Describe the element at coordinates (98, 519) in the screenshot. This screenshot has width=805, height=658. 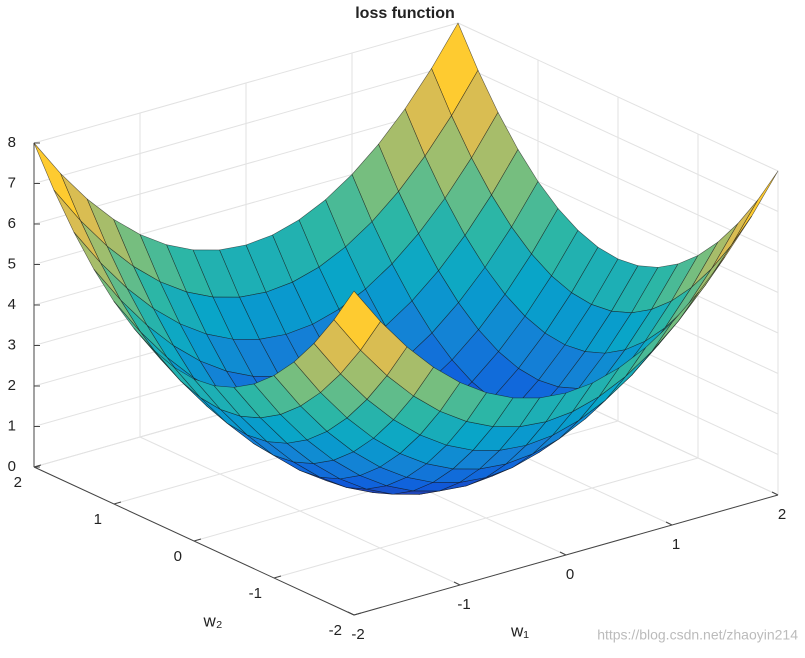
I see `y-tick-label: 1` at that location.